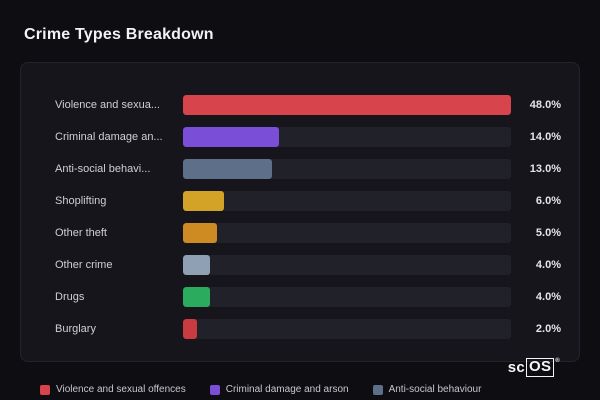 This screenshot has height=400, width=600. What do you see at coordinates (287, 389) in the screenshot?
I see `legend-label: Criminal damage and arson` at bounding box center [287, 389].